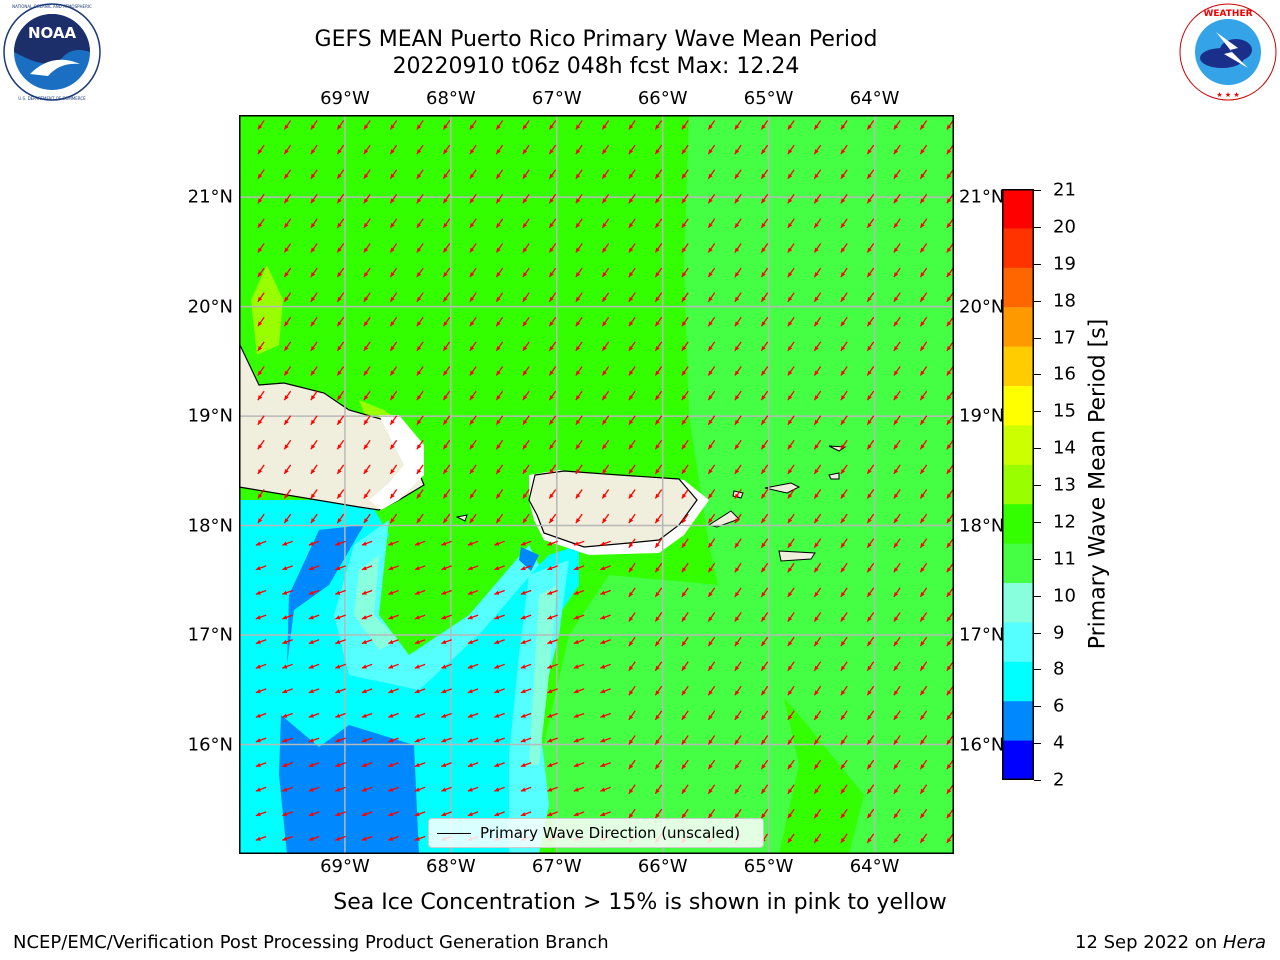 The image size is (1280, 960). What do you see at coordinates (662, 866) in the screenshot?
I see `lon-label-bottom: 66°W` at bounding box center [662, 866].